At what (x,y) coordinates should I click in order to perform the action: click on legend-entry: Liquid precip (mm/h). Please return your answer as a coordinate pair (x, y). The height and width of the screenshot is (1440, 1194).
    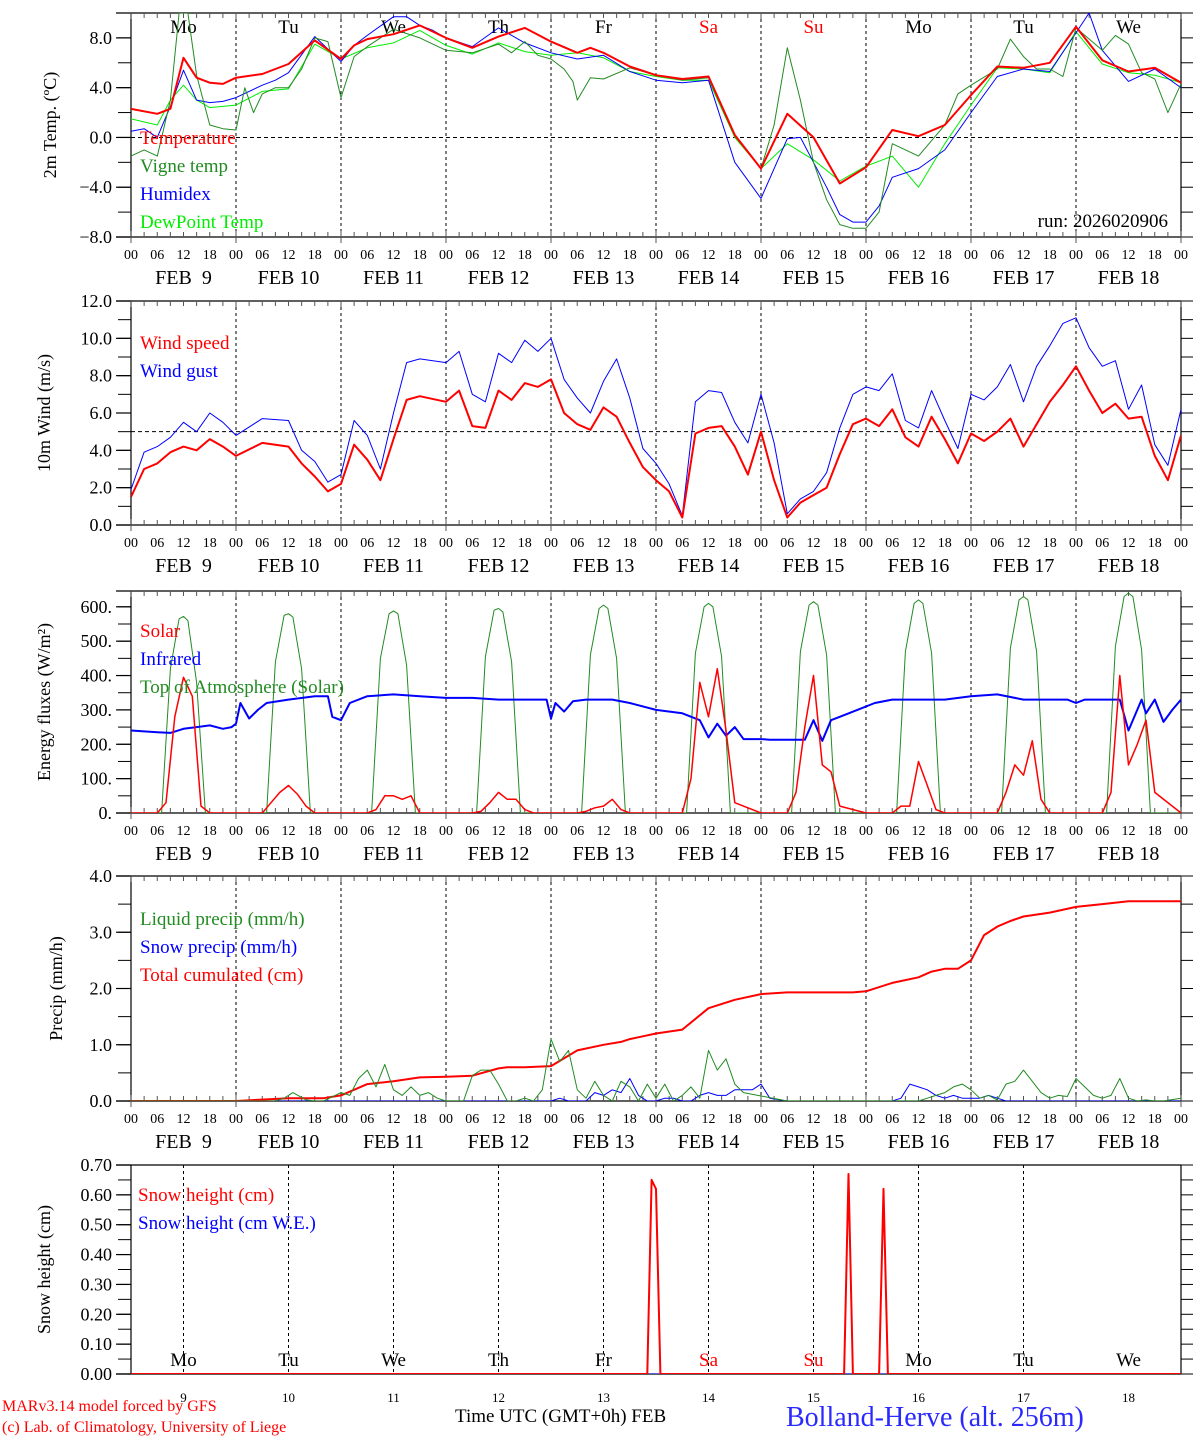
    Looking at the image, I should click on (222, 919).